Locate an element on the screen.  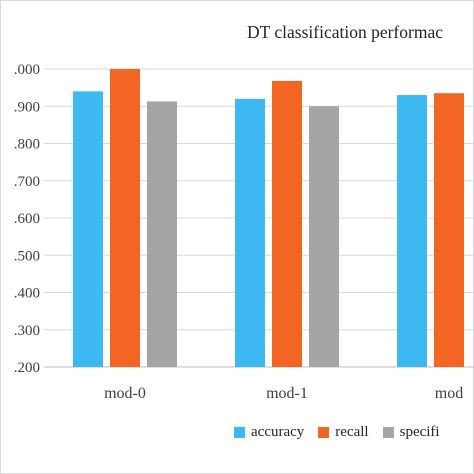
legend-item-specificity: specifi is located at coordinates (411, 432).